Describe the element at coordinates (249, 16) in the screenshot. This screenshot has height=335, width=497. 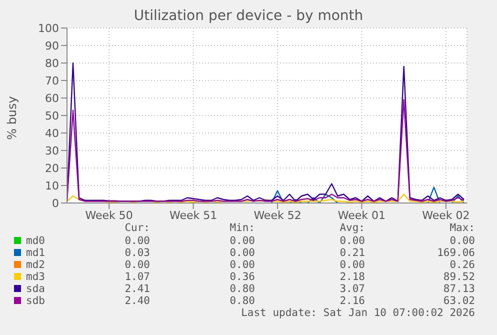
I see `chart-title: Utilization per device - by month` at that location.